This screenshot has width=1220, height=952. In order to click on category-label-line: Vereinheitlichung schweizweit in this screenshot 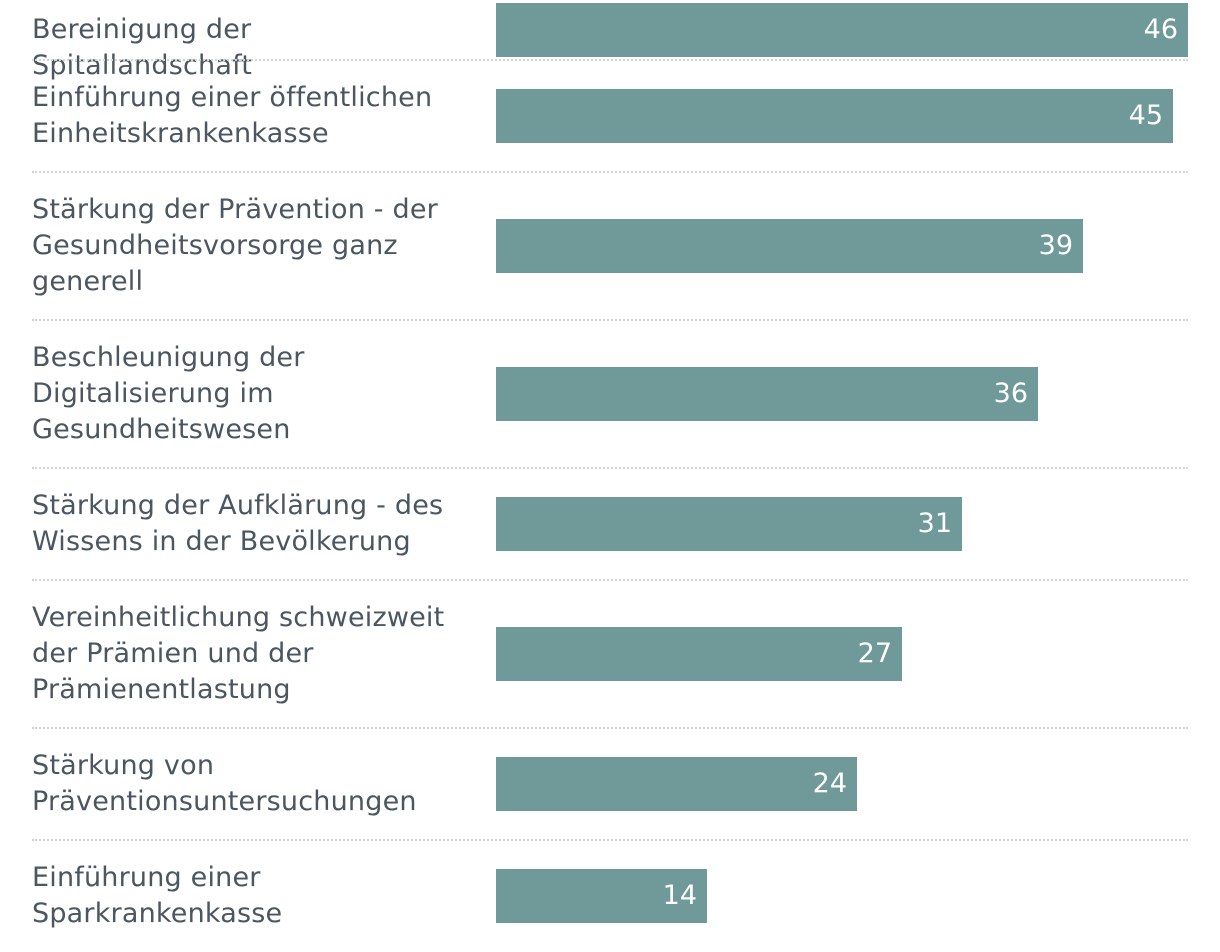, I will do `click(238, 617)`.